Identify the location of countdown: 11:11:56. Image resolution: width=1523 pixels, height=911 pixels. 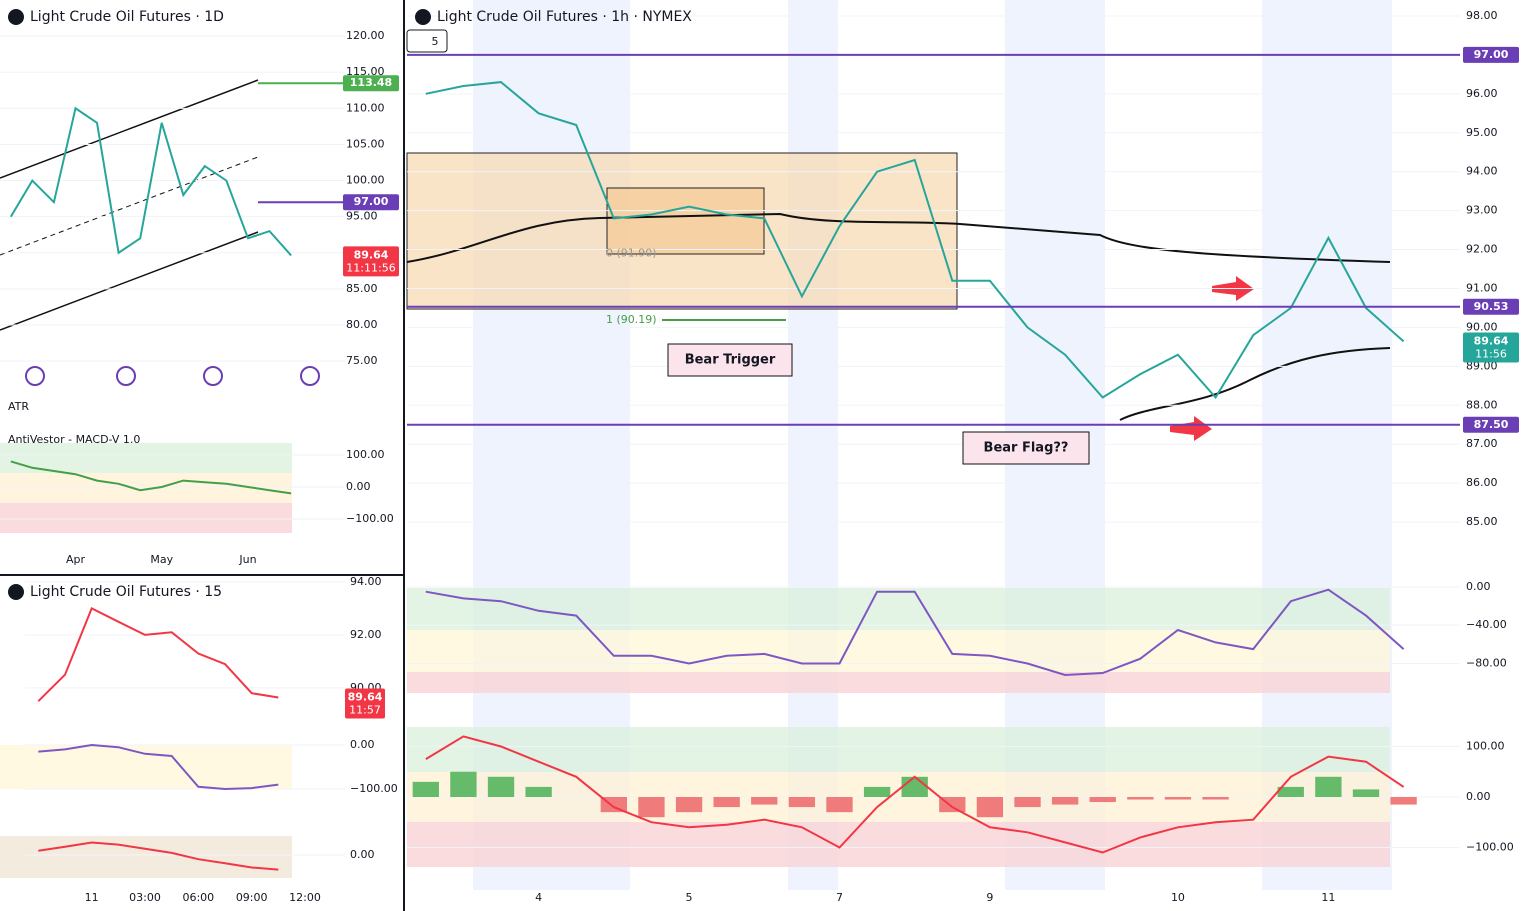
(370, 267).